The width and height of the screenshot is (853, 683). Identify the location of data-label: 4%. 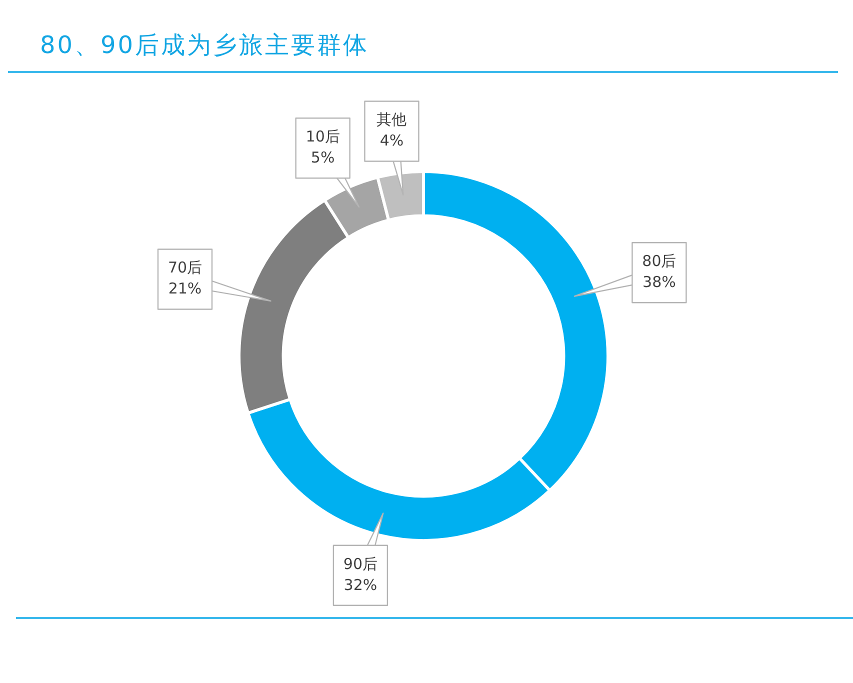
(392, 141).